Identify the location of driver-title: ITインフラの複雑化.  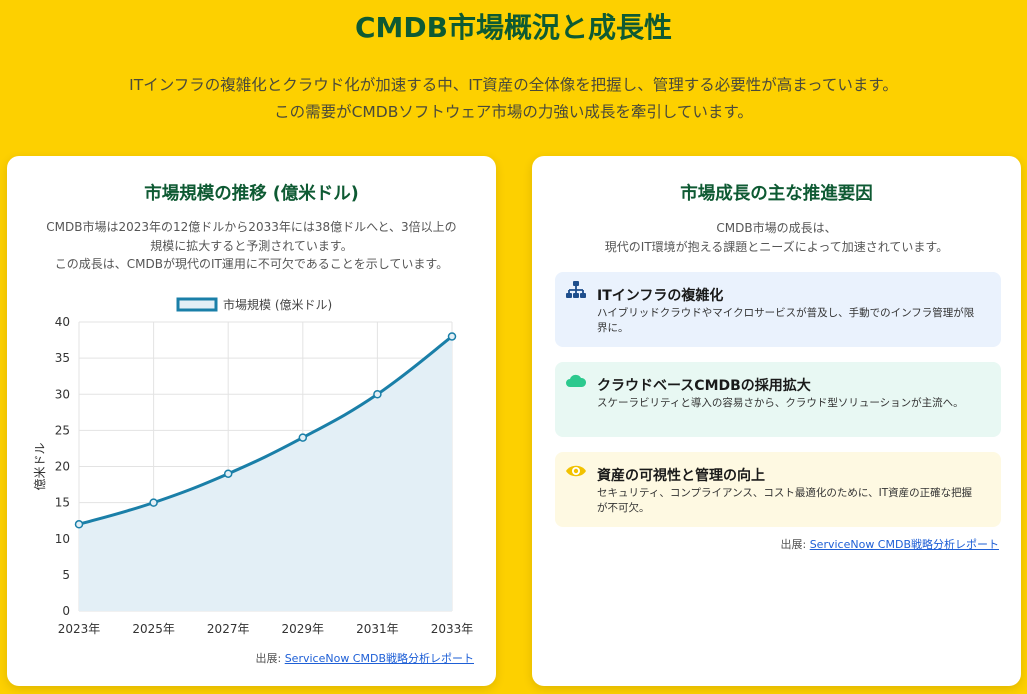
(660, 296).